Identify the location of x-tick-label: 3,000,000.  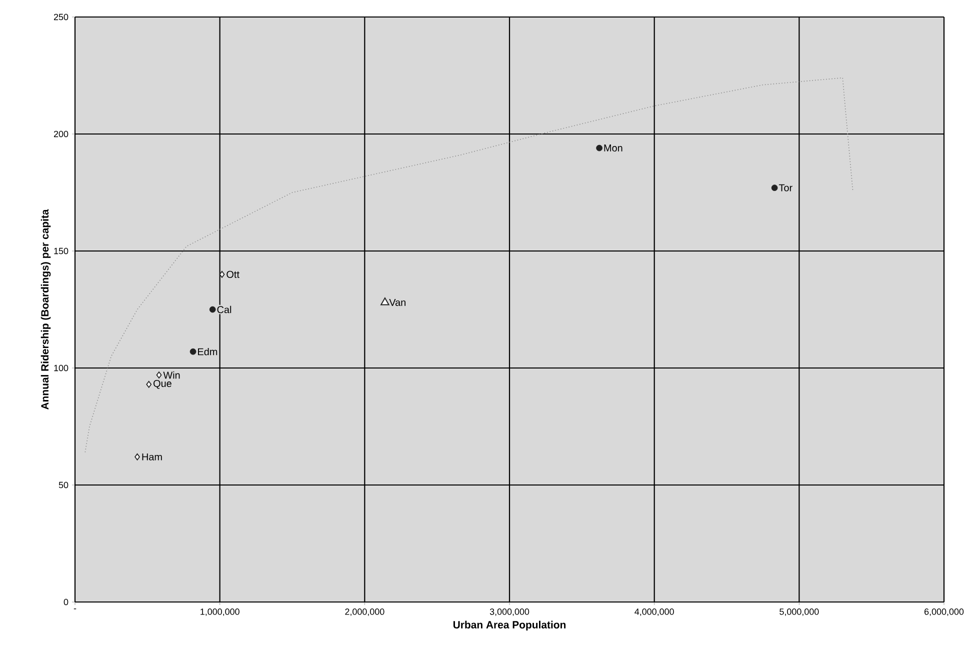
(510, 612).